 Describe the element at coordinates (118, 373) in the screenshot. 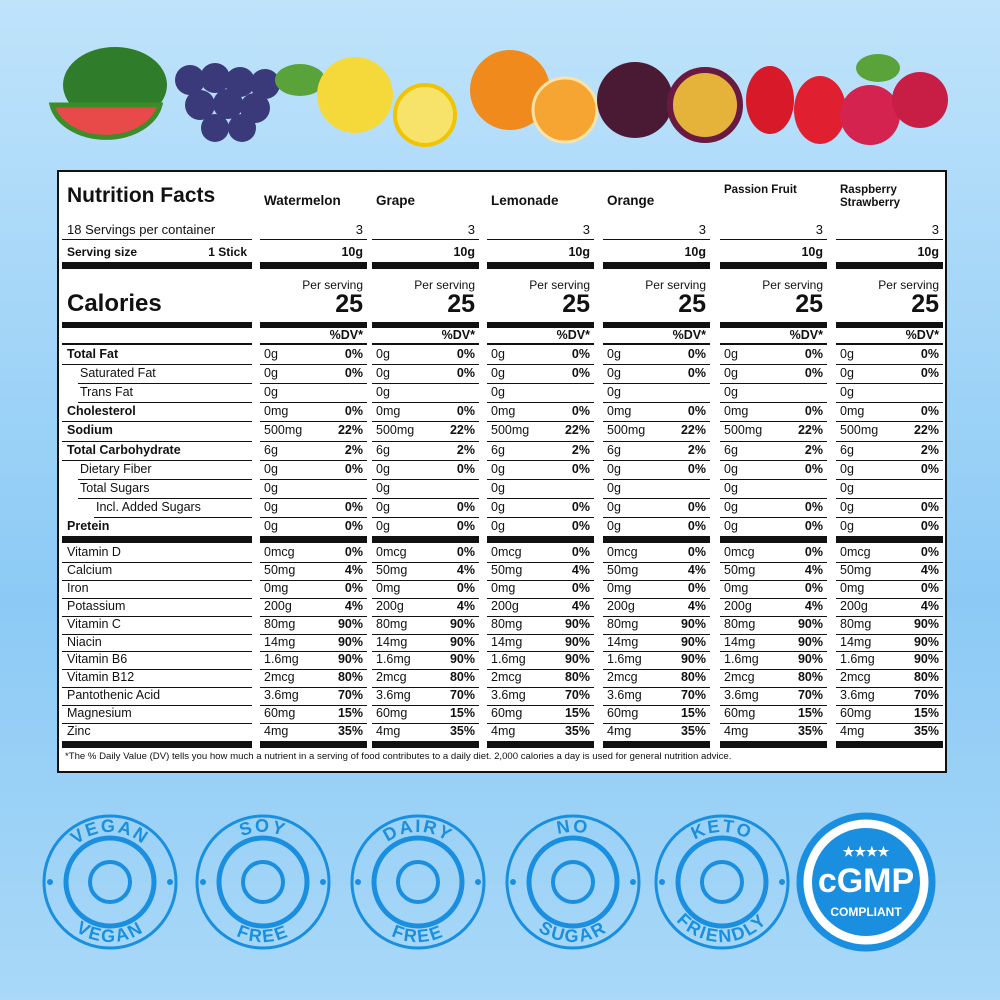

I see `nutrient-name: Saturated Fat` at that location.